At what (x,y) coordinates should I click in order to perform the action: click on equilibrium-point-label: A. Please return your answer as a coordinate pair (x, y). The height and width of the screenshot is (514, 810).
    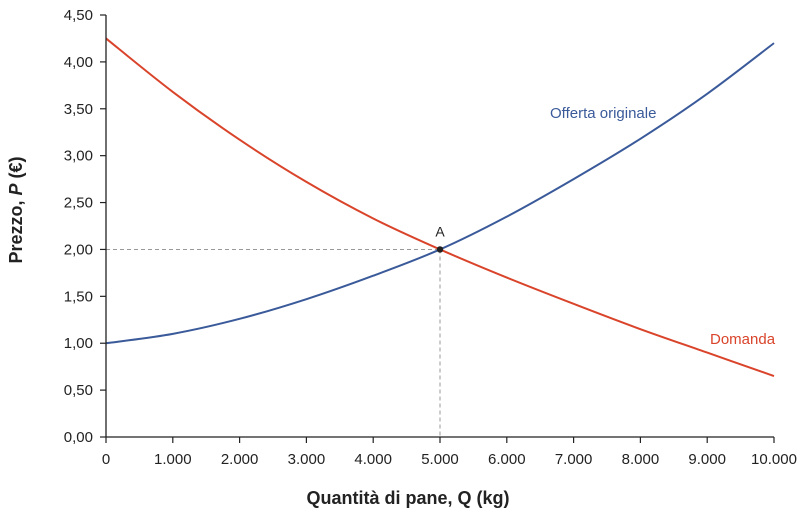
    Looking at the image, I should click on (440, 231).